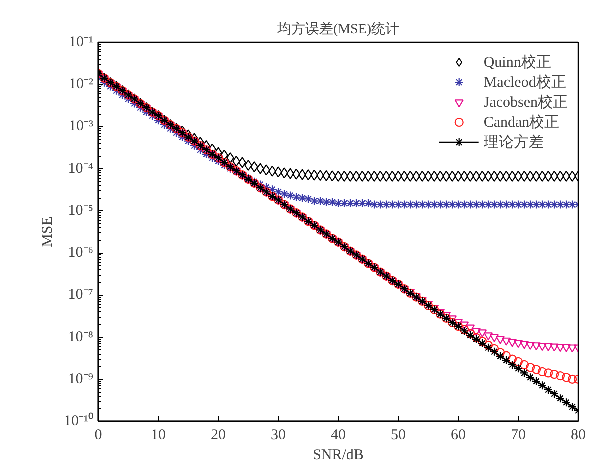 The image size is (598, 476). Describe the element at coordinates (158, 436) in the screenshot. I see `x-tick-label: 10` at that location.